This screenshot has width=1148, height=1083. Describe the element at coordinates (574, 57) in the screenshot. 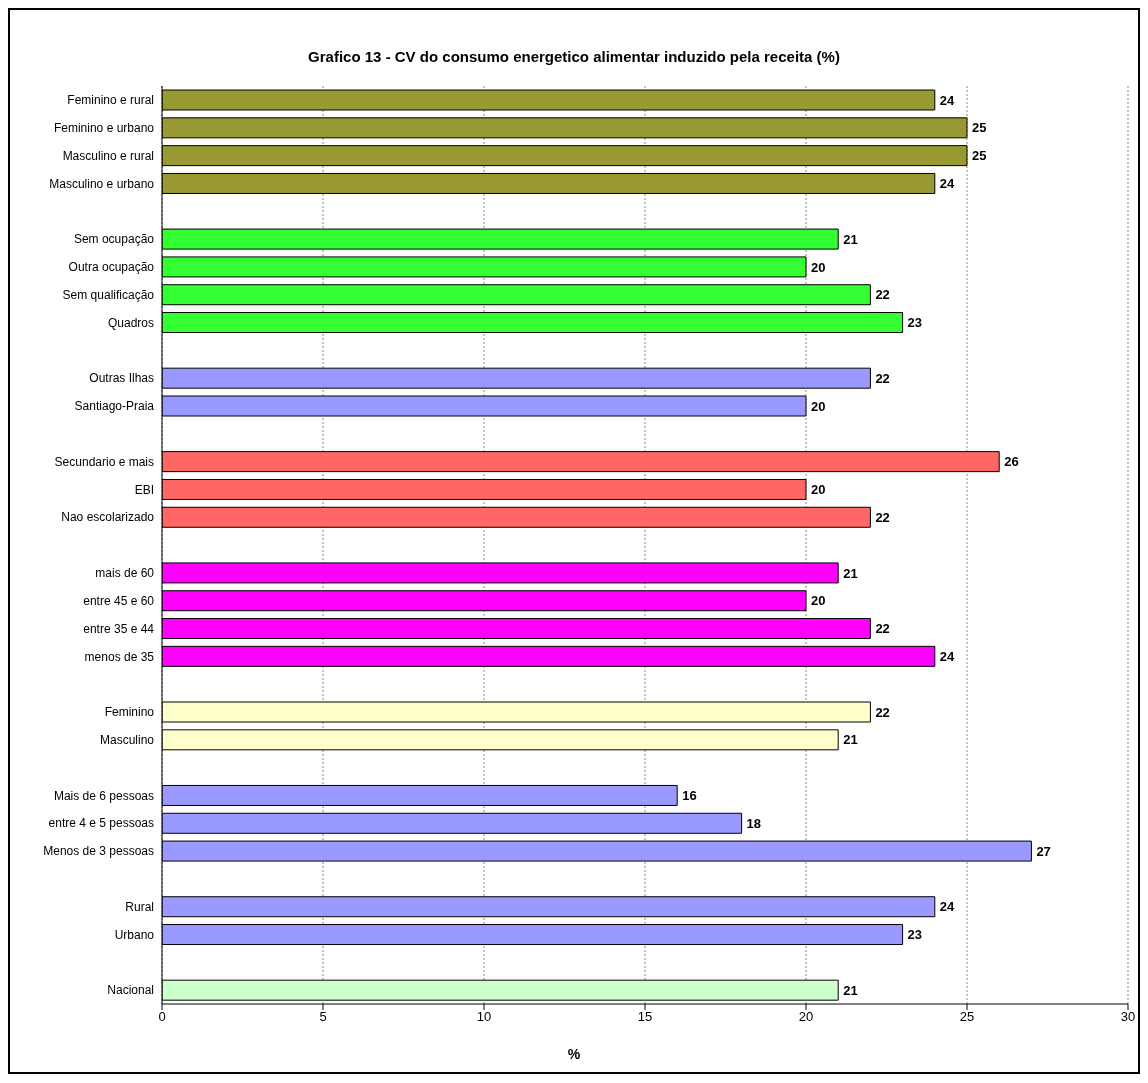

I see `chart-title: Grafico 13 - CV do consumo energetico alimentar induzido pela receita (%)` at that location.